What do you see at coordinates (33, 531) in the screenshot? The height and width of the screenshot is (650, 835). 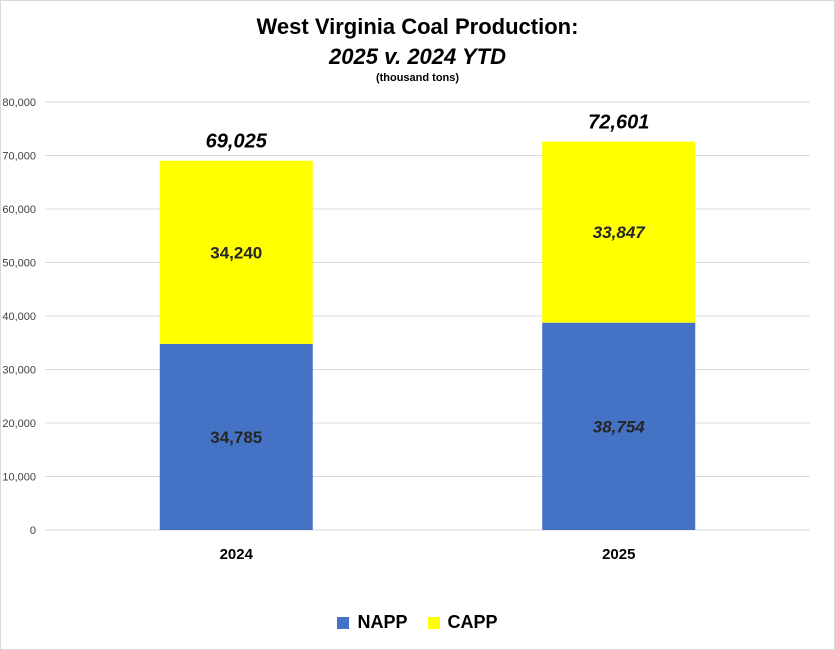 I see `y-tick-label: 0` at bounding box center [33, 531].